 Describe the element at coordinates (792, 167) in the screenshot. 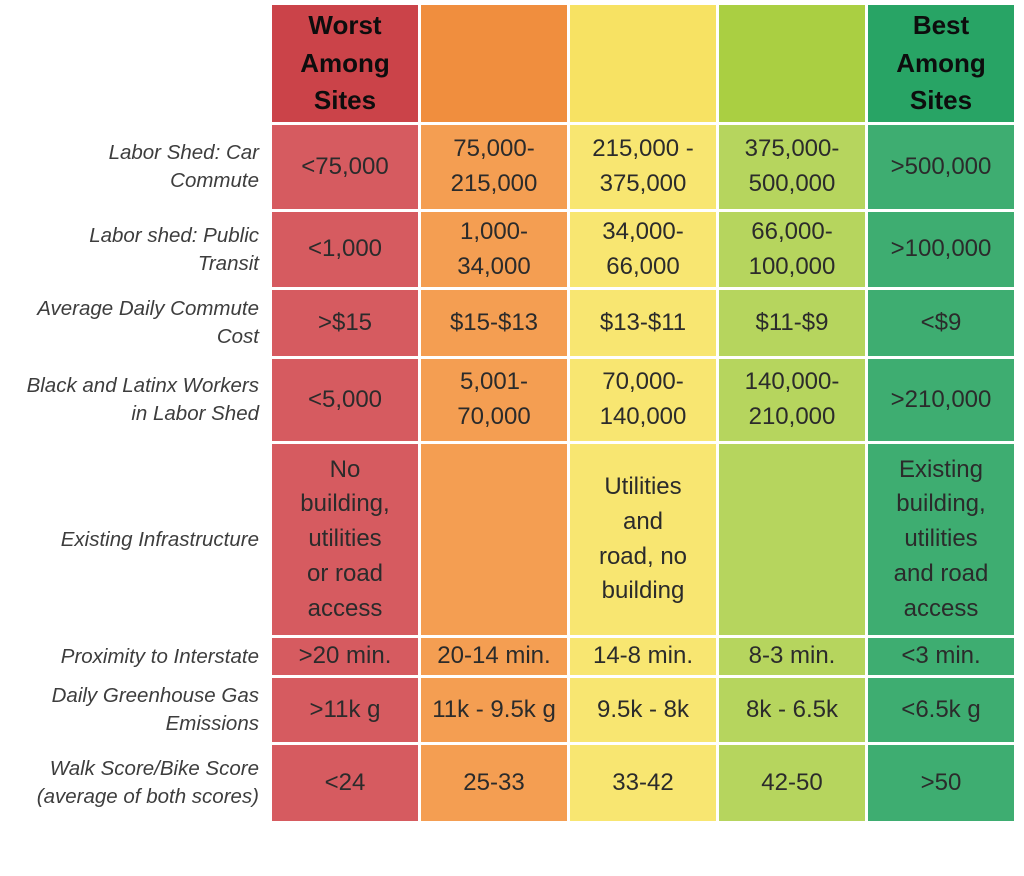

I see `value-cell: 375,000- 500,000` at that location.